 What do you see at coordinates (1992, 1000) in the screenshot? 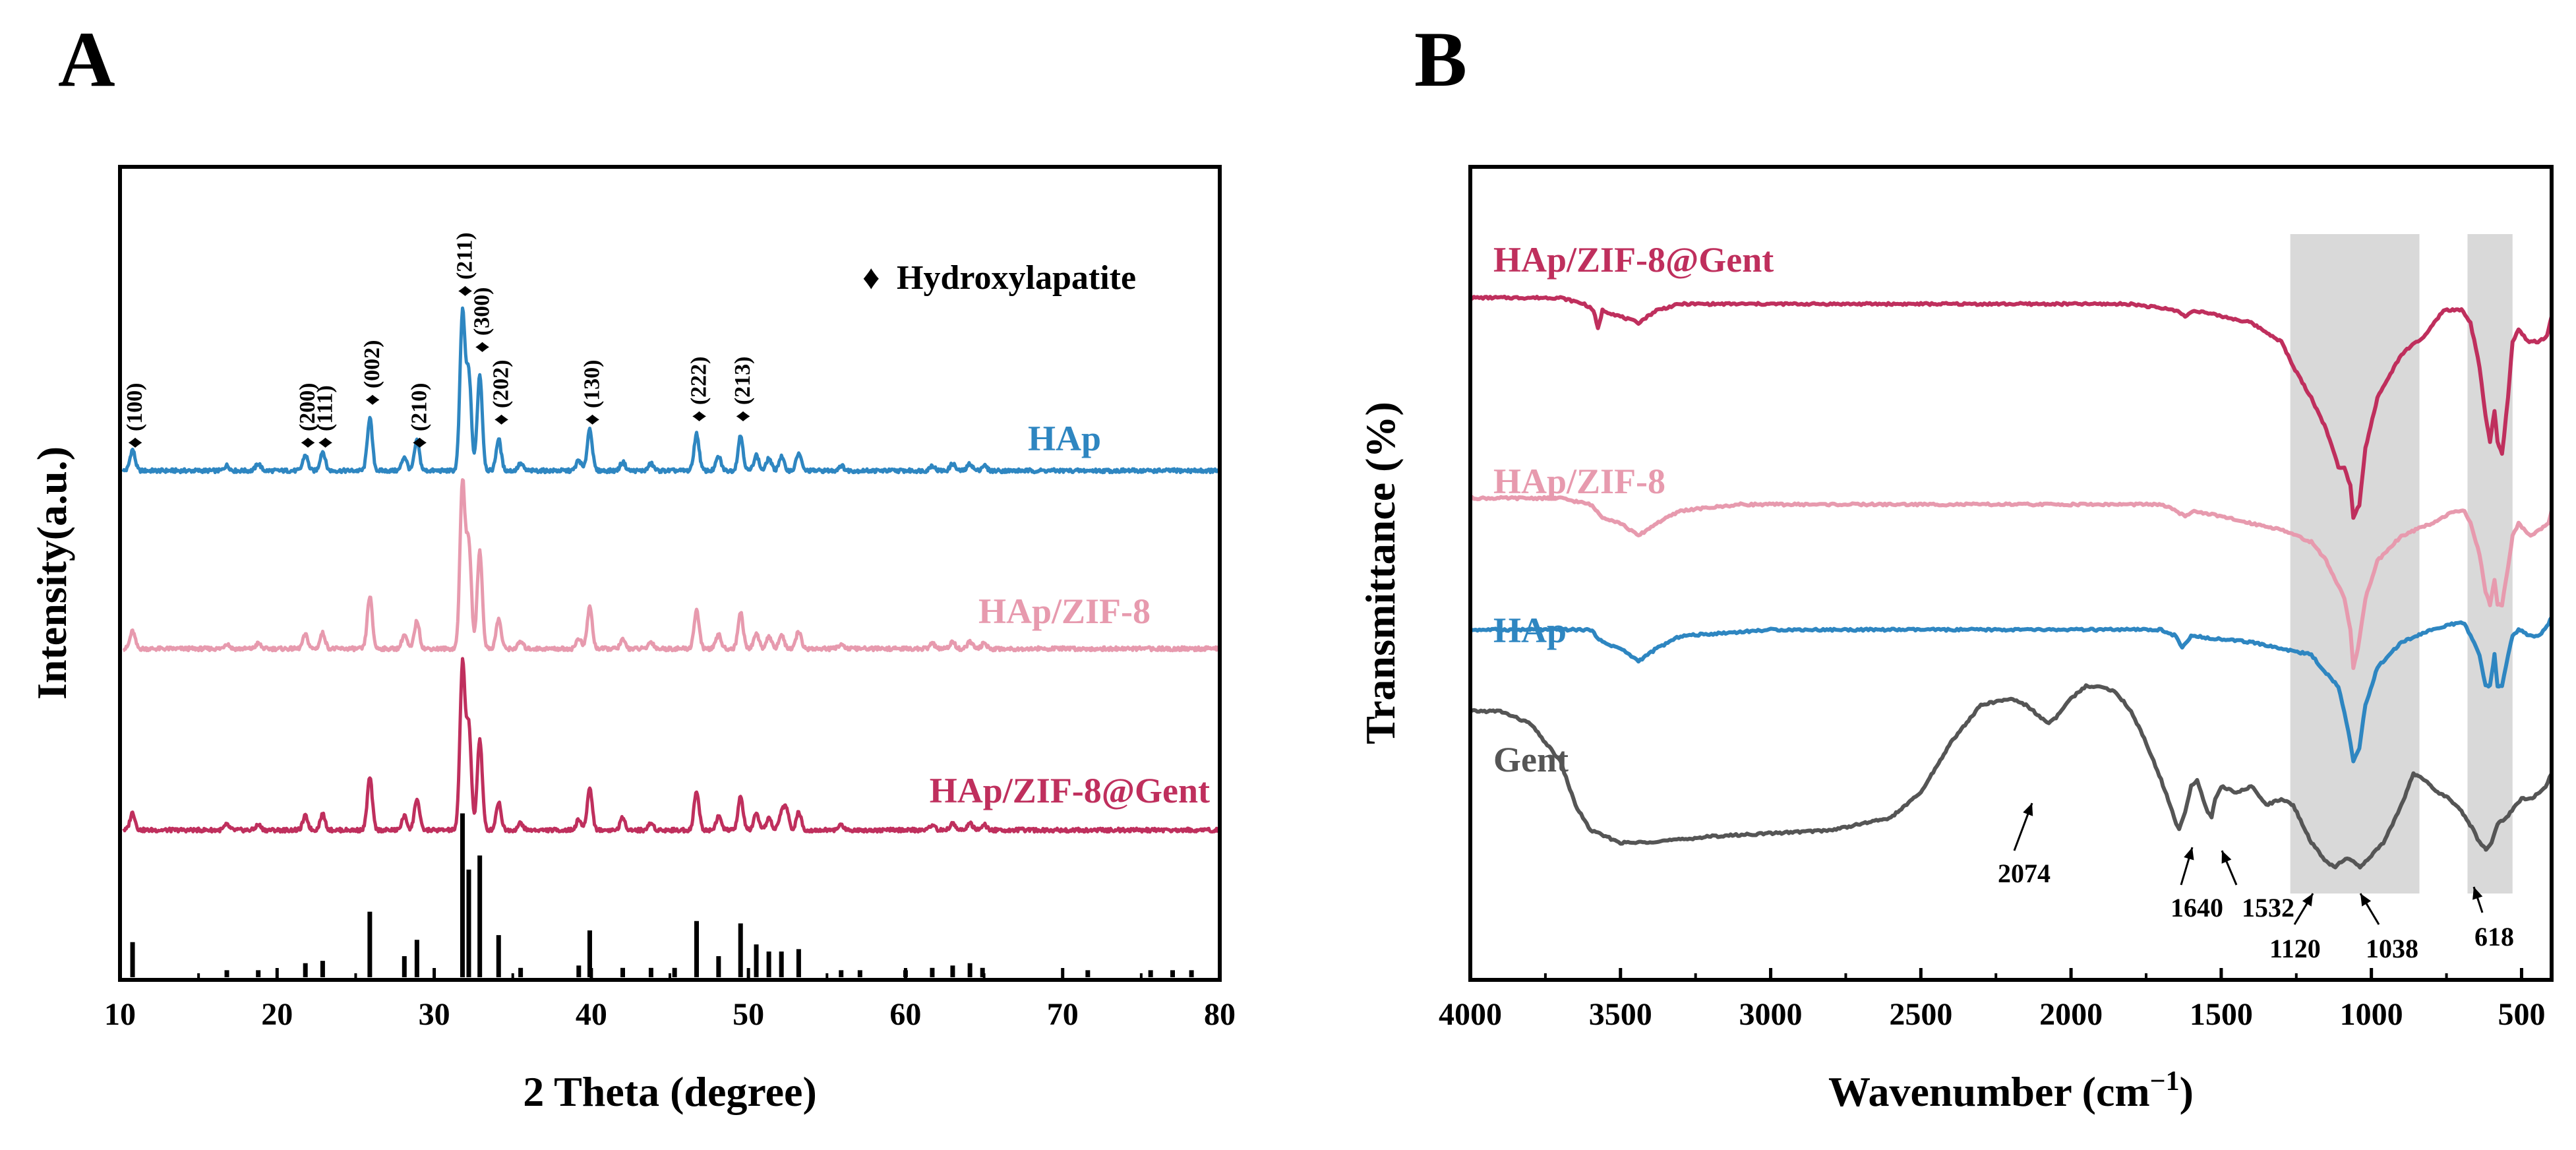
I see `panel-b-x-ticks: 4000 3500 3000 2500 2000 1500 1000 500` at bounding box center [1992, 1000].